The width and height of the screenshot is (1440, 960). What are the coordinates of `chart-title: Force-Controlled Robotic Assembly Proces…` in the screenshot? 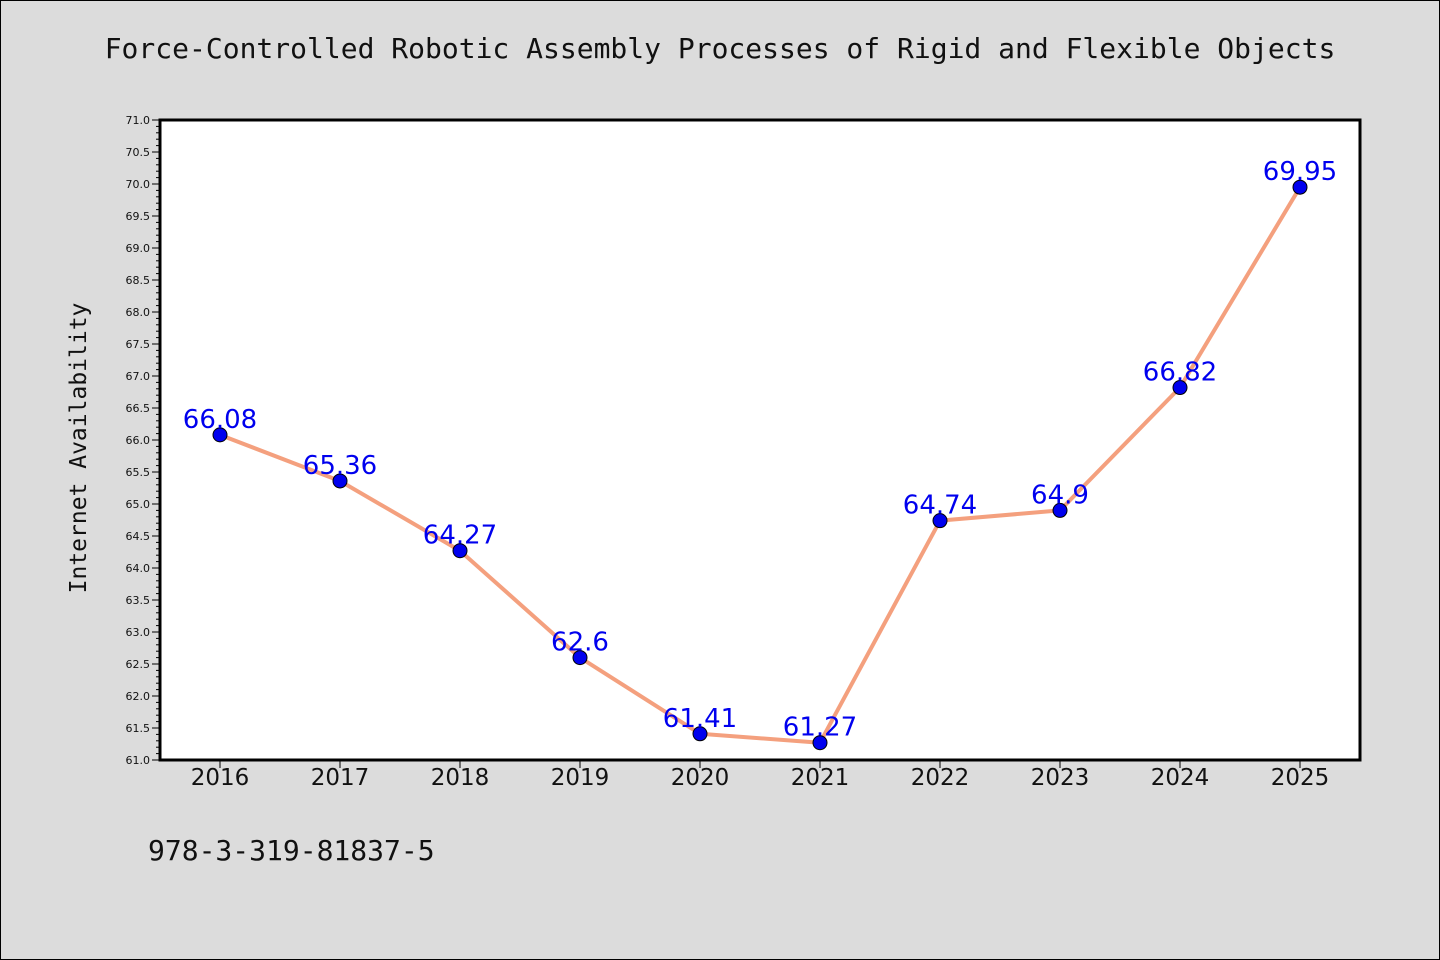 It's located at (720, 48).